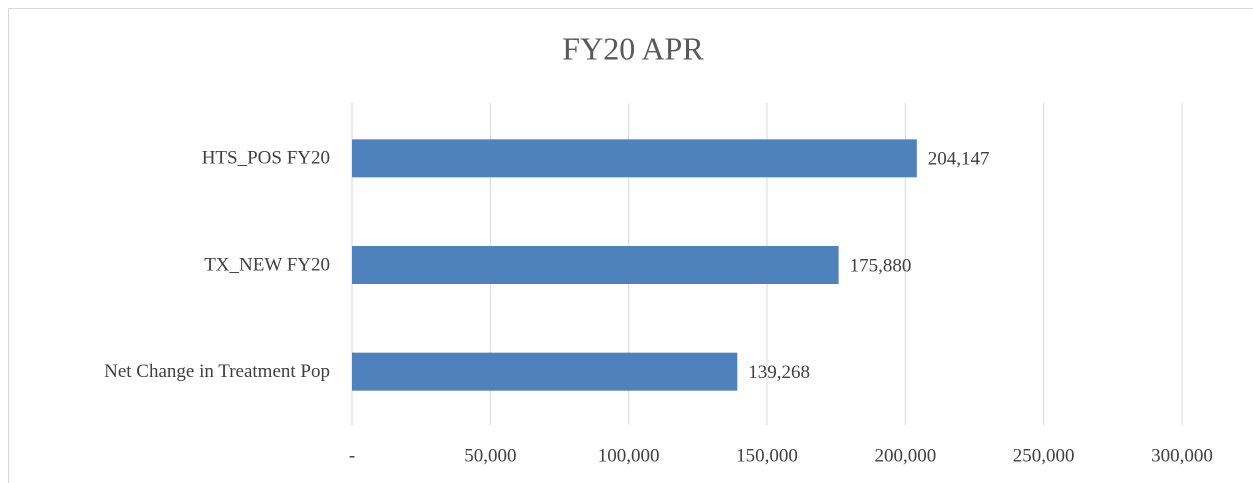 Image resolution: width=1253 pixels, height=483 pixels. What do you see at coordinates (881, 265) in the screenshot?
I see `value-label: 175,880` at bounding box center [881, 265].